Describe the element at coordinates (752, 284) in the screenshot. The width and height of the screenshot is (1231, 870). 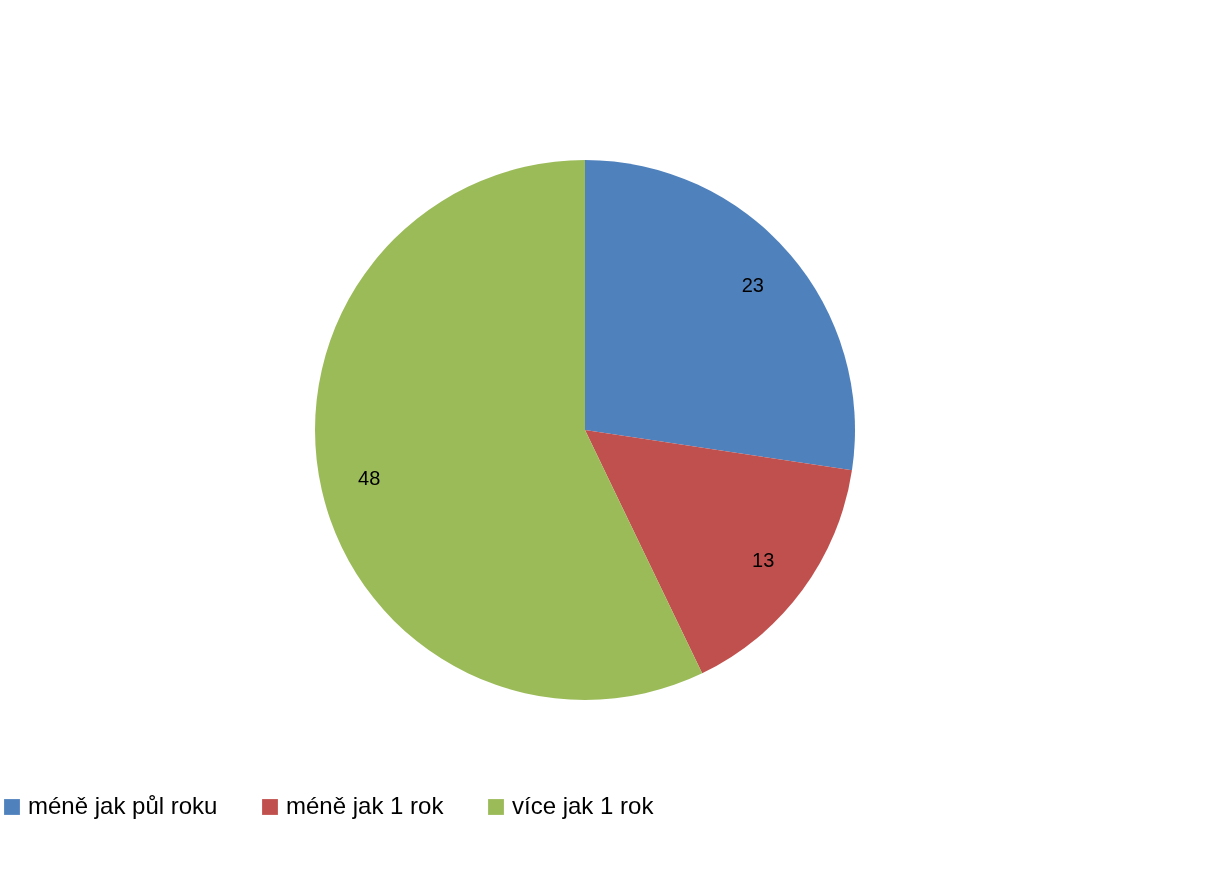
I see `data-label: 23` at that location.